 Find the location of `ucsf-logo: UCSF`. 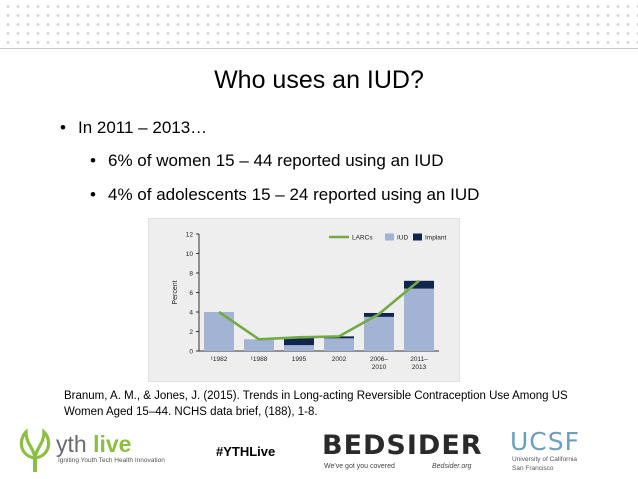

ucsf-logo: UCSF is located at coordinates (545, 441).